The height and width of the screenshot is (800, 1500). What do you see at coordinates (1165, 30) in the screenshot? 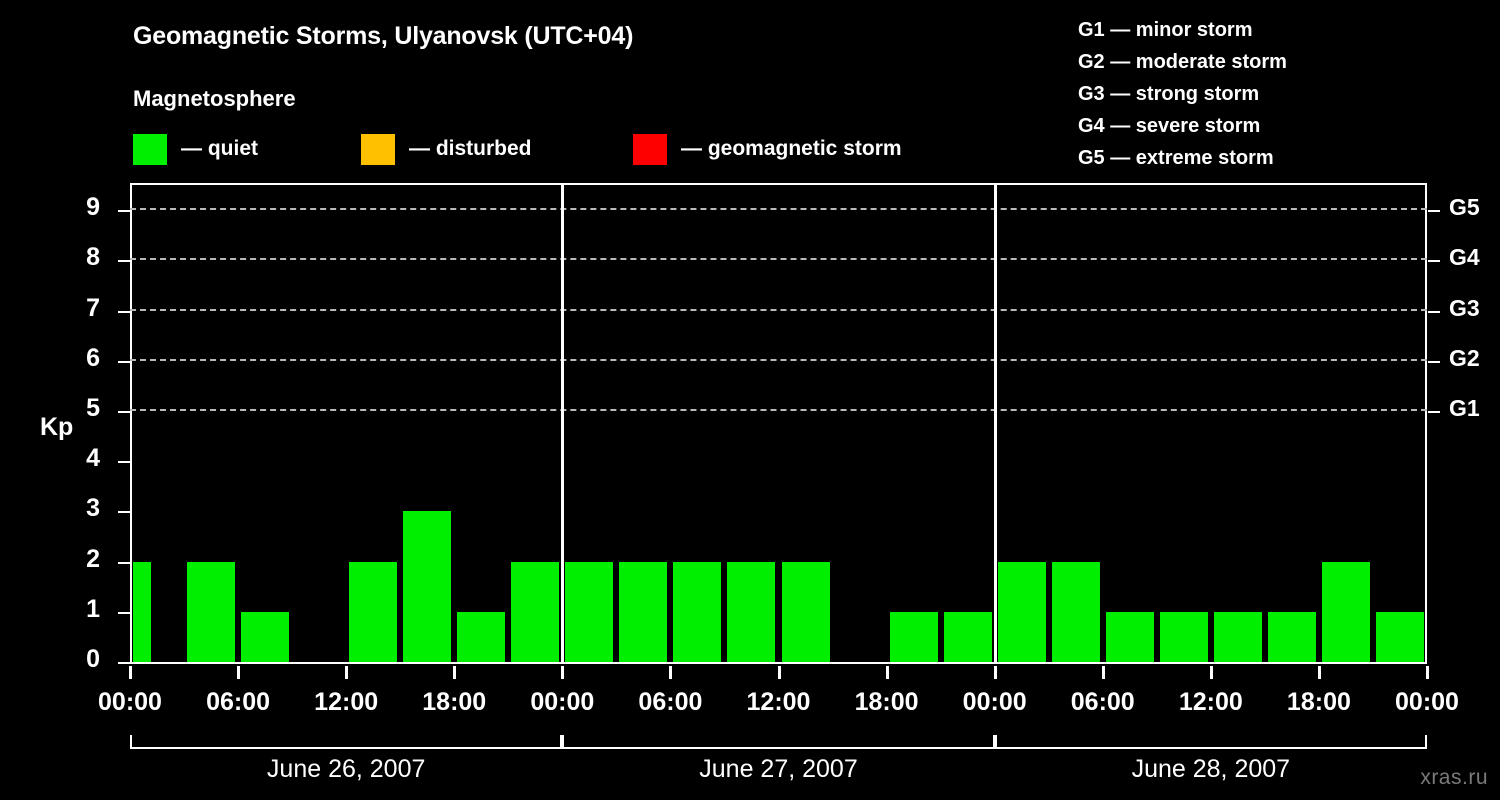
I see `gscale-row: G1 — minor storm` at bounding box center [1165, 30].